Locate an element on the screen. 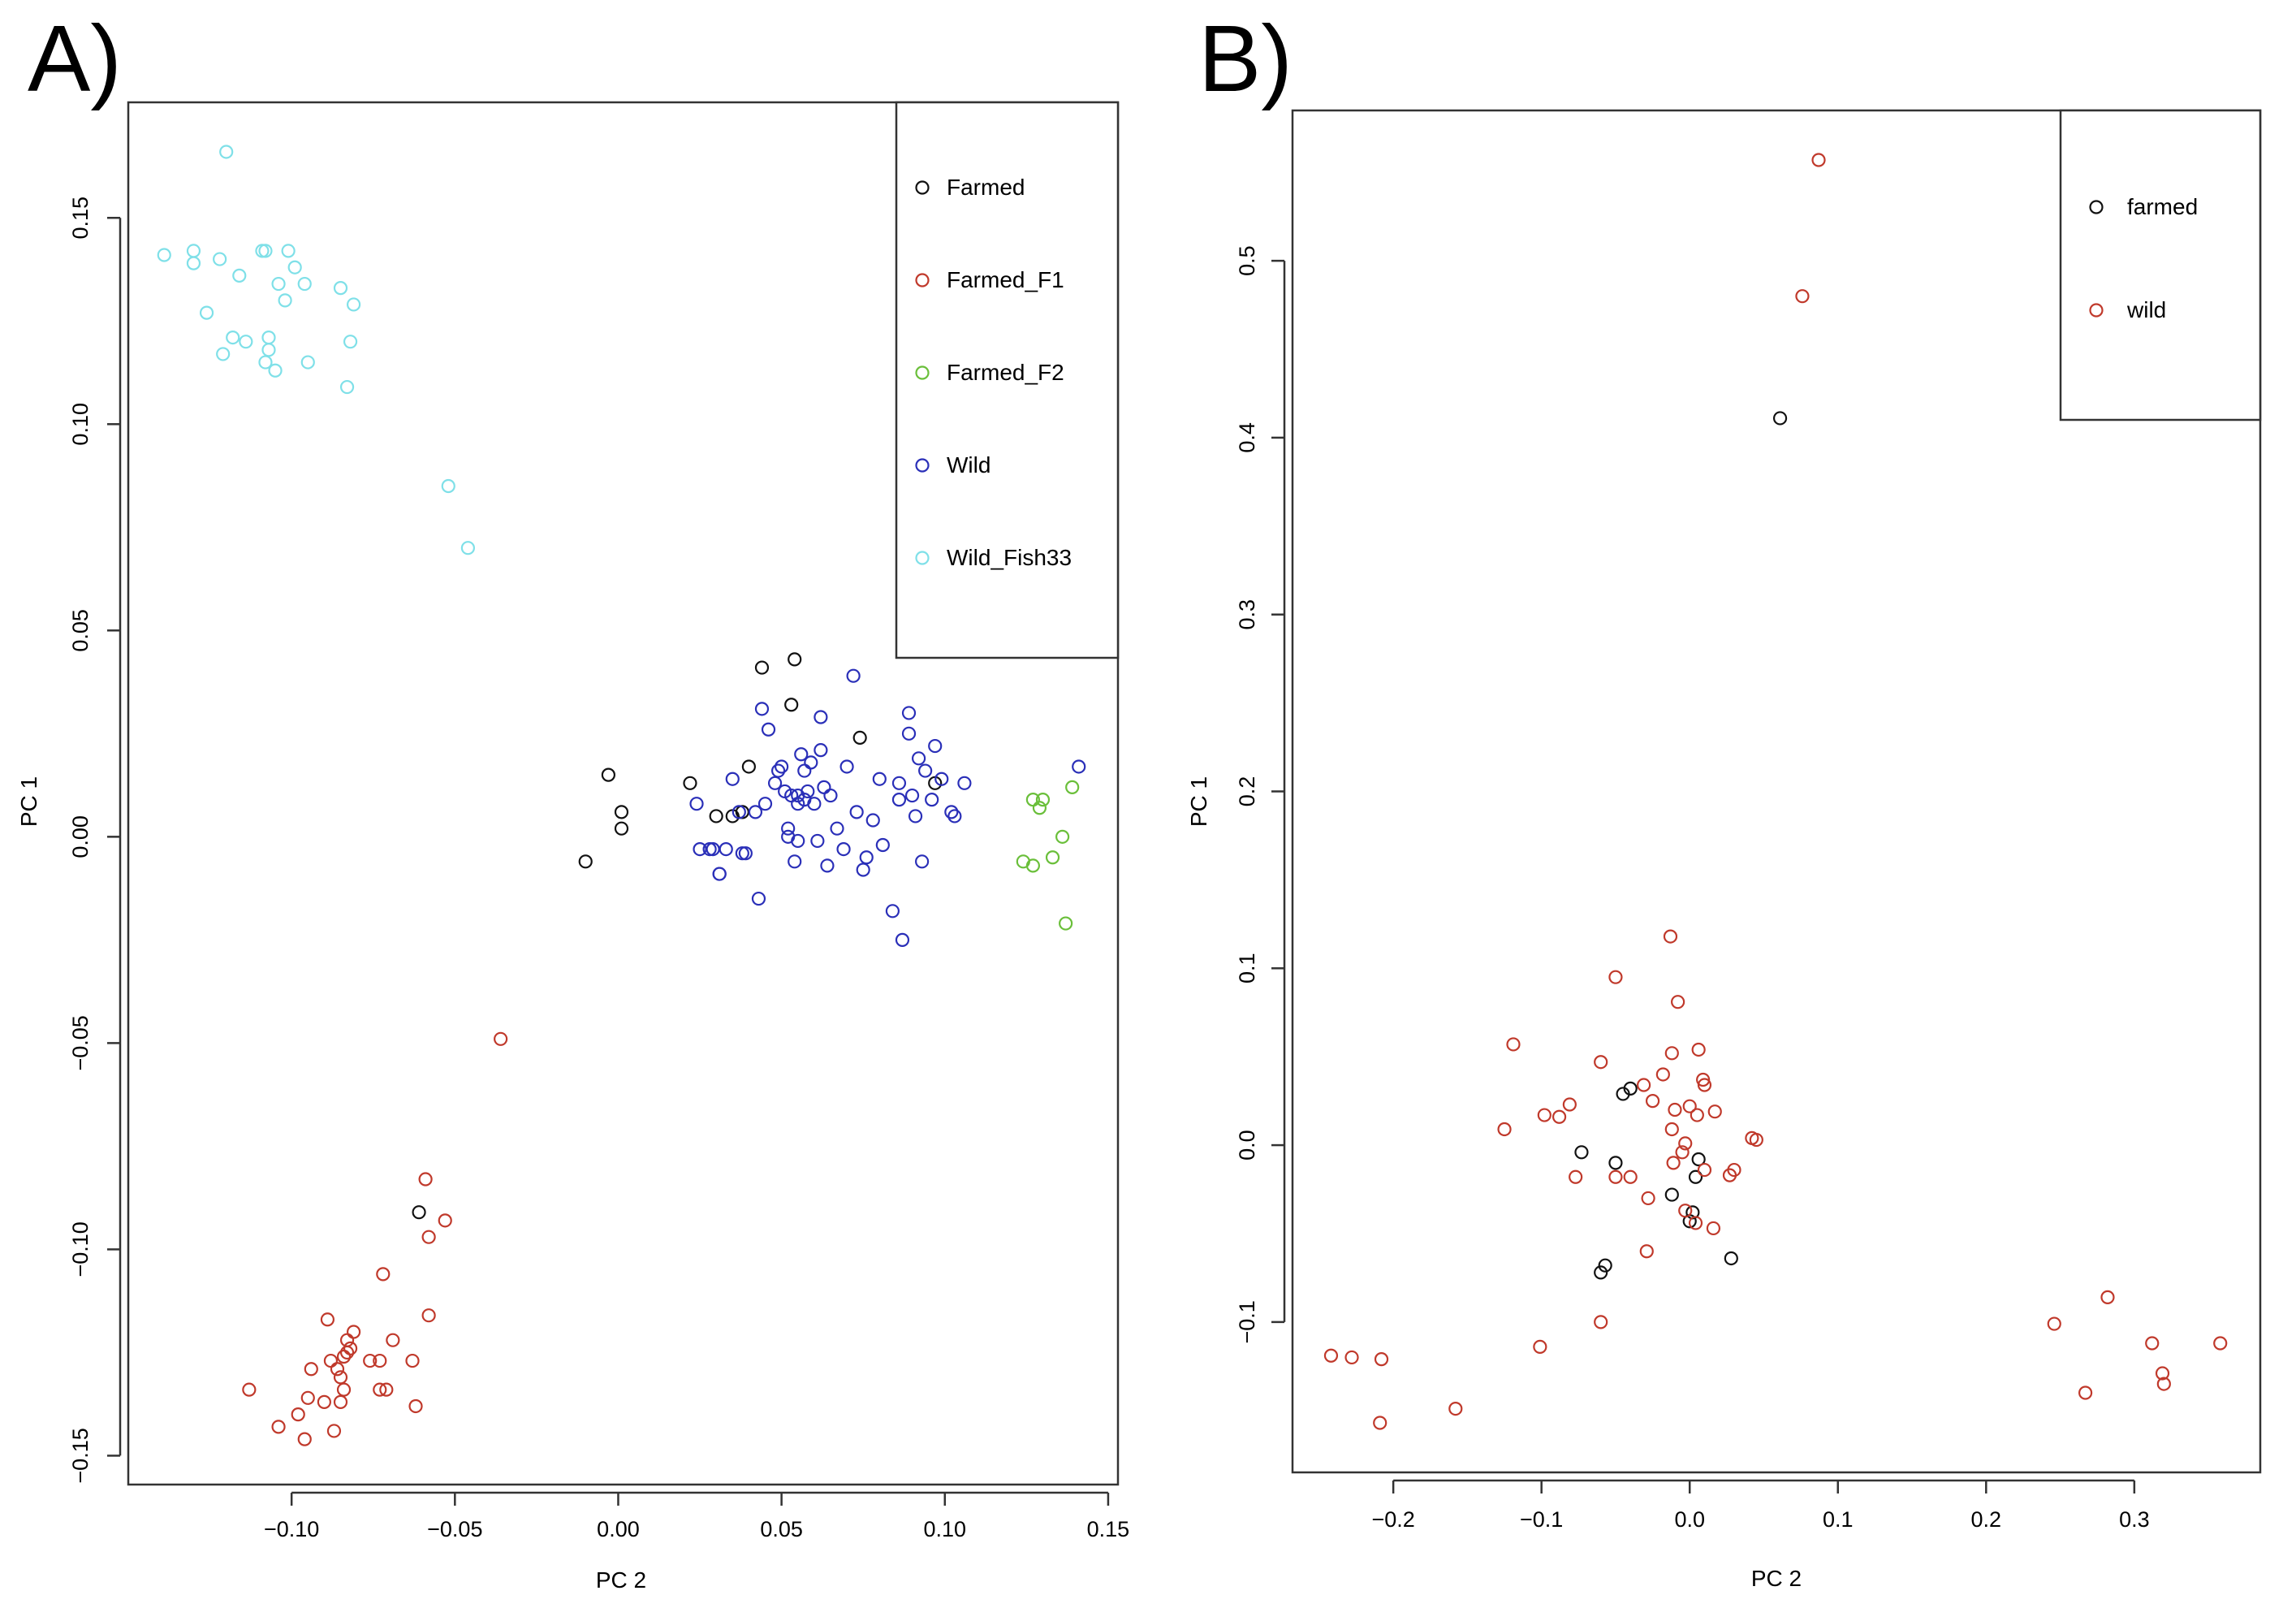  y-tick-label: −0.05 is located at coordinates (81, 1042).